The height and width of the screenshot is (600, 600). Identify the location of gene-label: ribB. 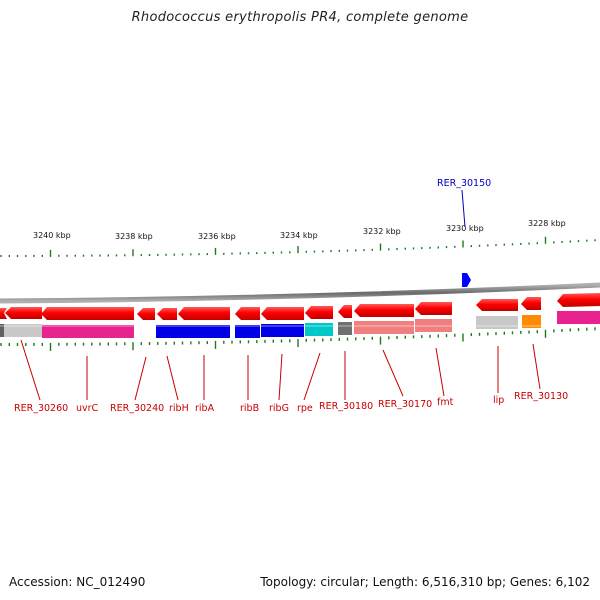
(249, 408).